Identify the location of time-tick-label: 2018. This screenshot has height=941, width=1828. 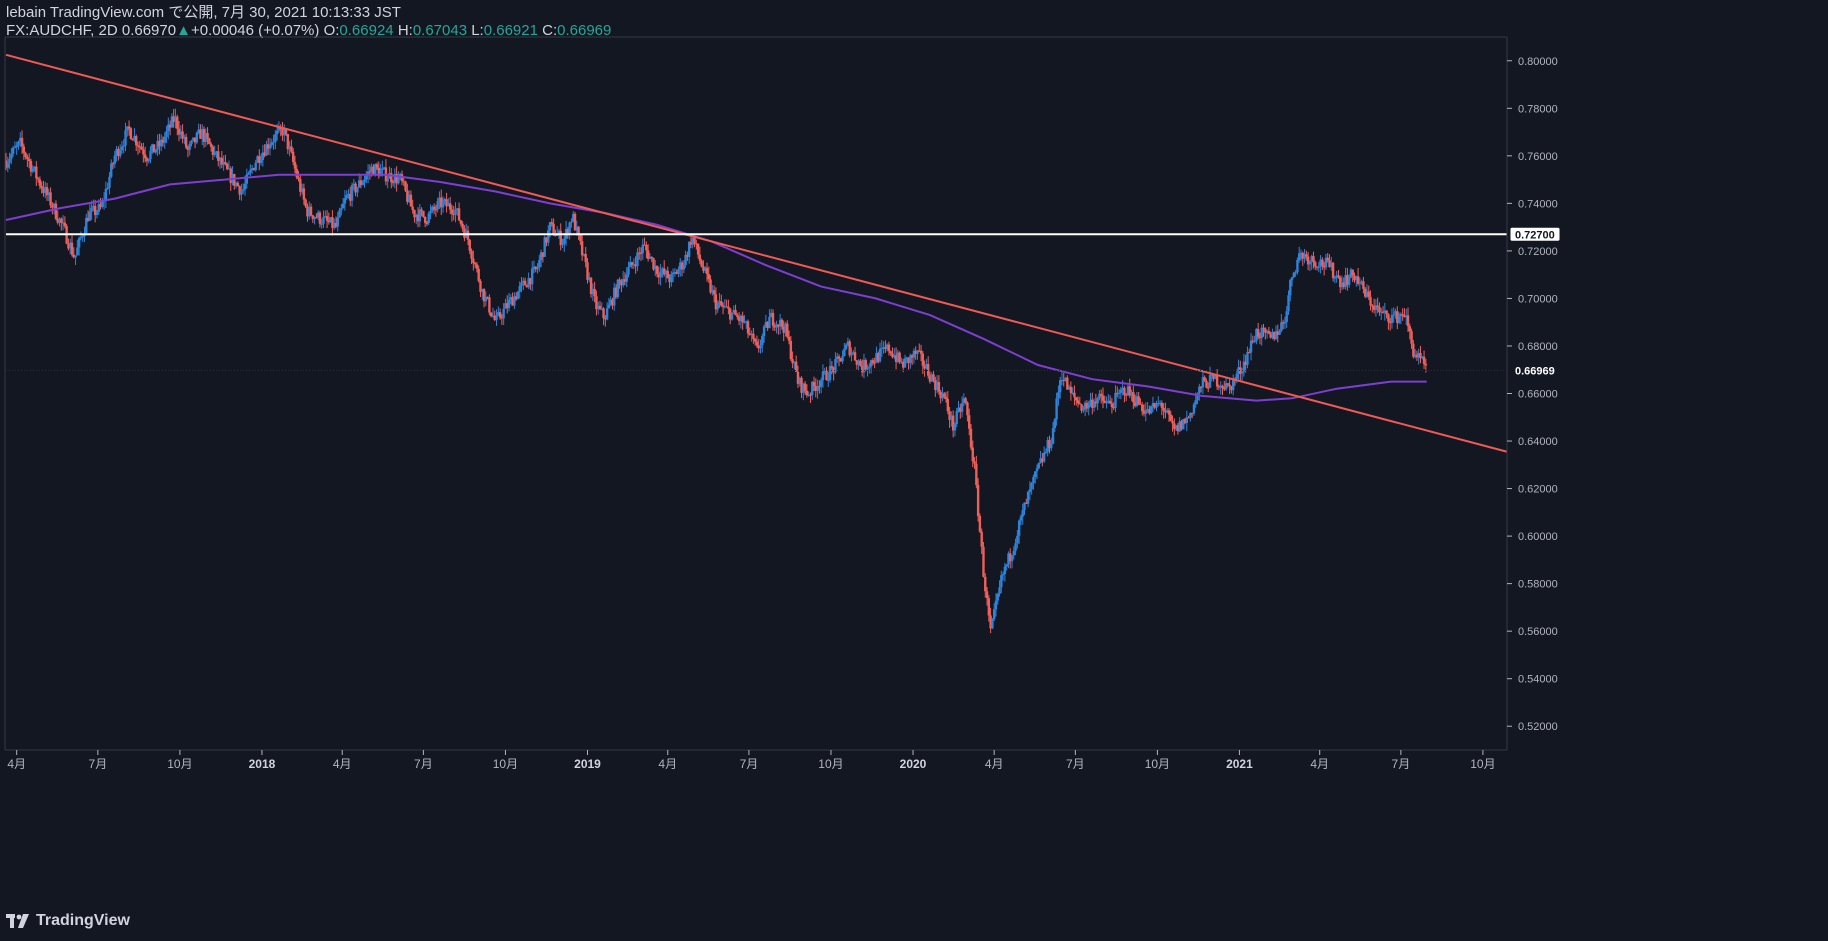
(262, 764).